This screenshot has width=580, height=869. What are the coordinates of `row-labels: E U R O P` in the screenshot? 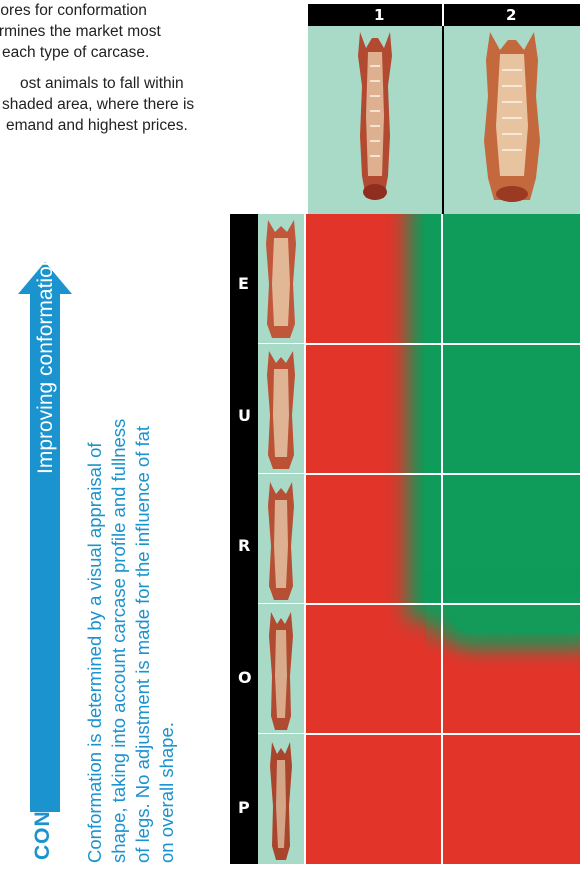 It's located at (244, 539).